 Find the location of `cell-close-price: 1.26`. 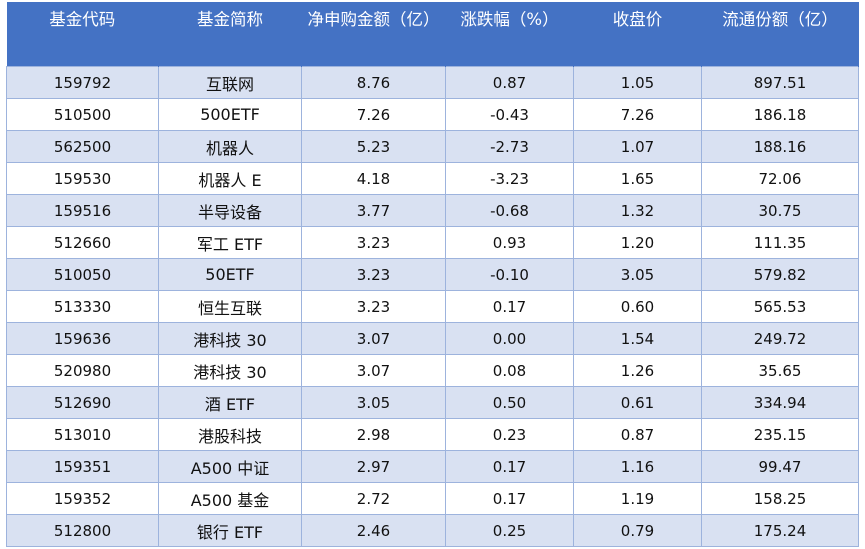

cell-close-price: 1.26 is located at coordinates (637, 370).